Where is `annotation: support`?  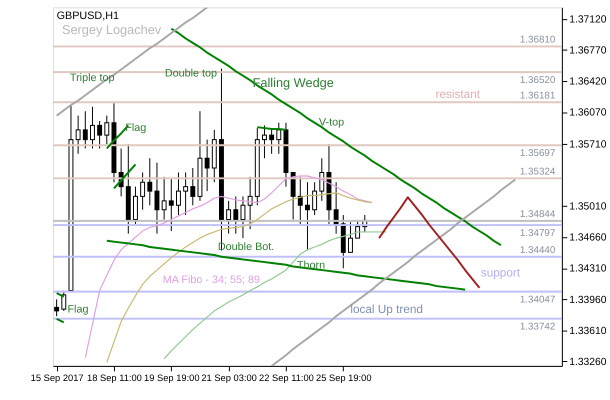 annotation: support is located at coordinates (500, 273).